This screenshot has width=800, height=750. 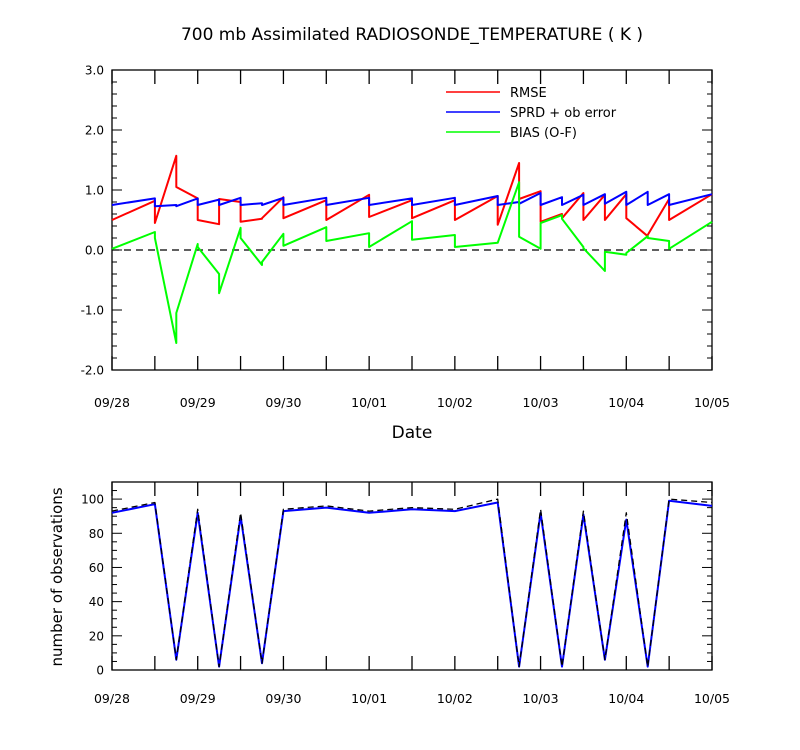 I want to click on top-x-tick-label: 09/29, so click(x=198, y=402).